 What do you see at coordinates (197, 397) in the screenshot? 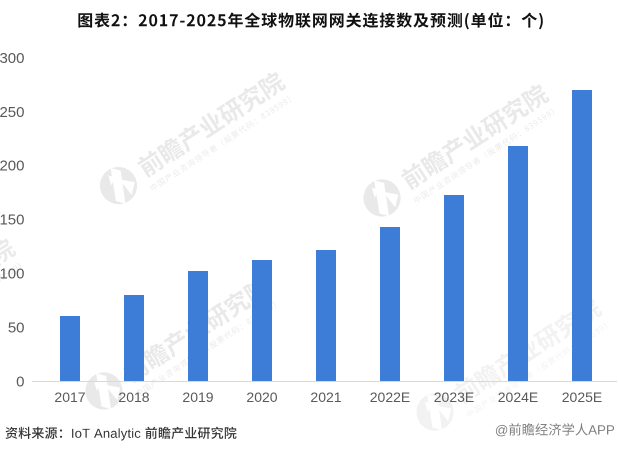
I see `svg-text: 2019` at bounding box center [197, 397].